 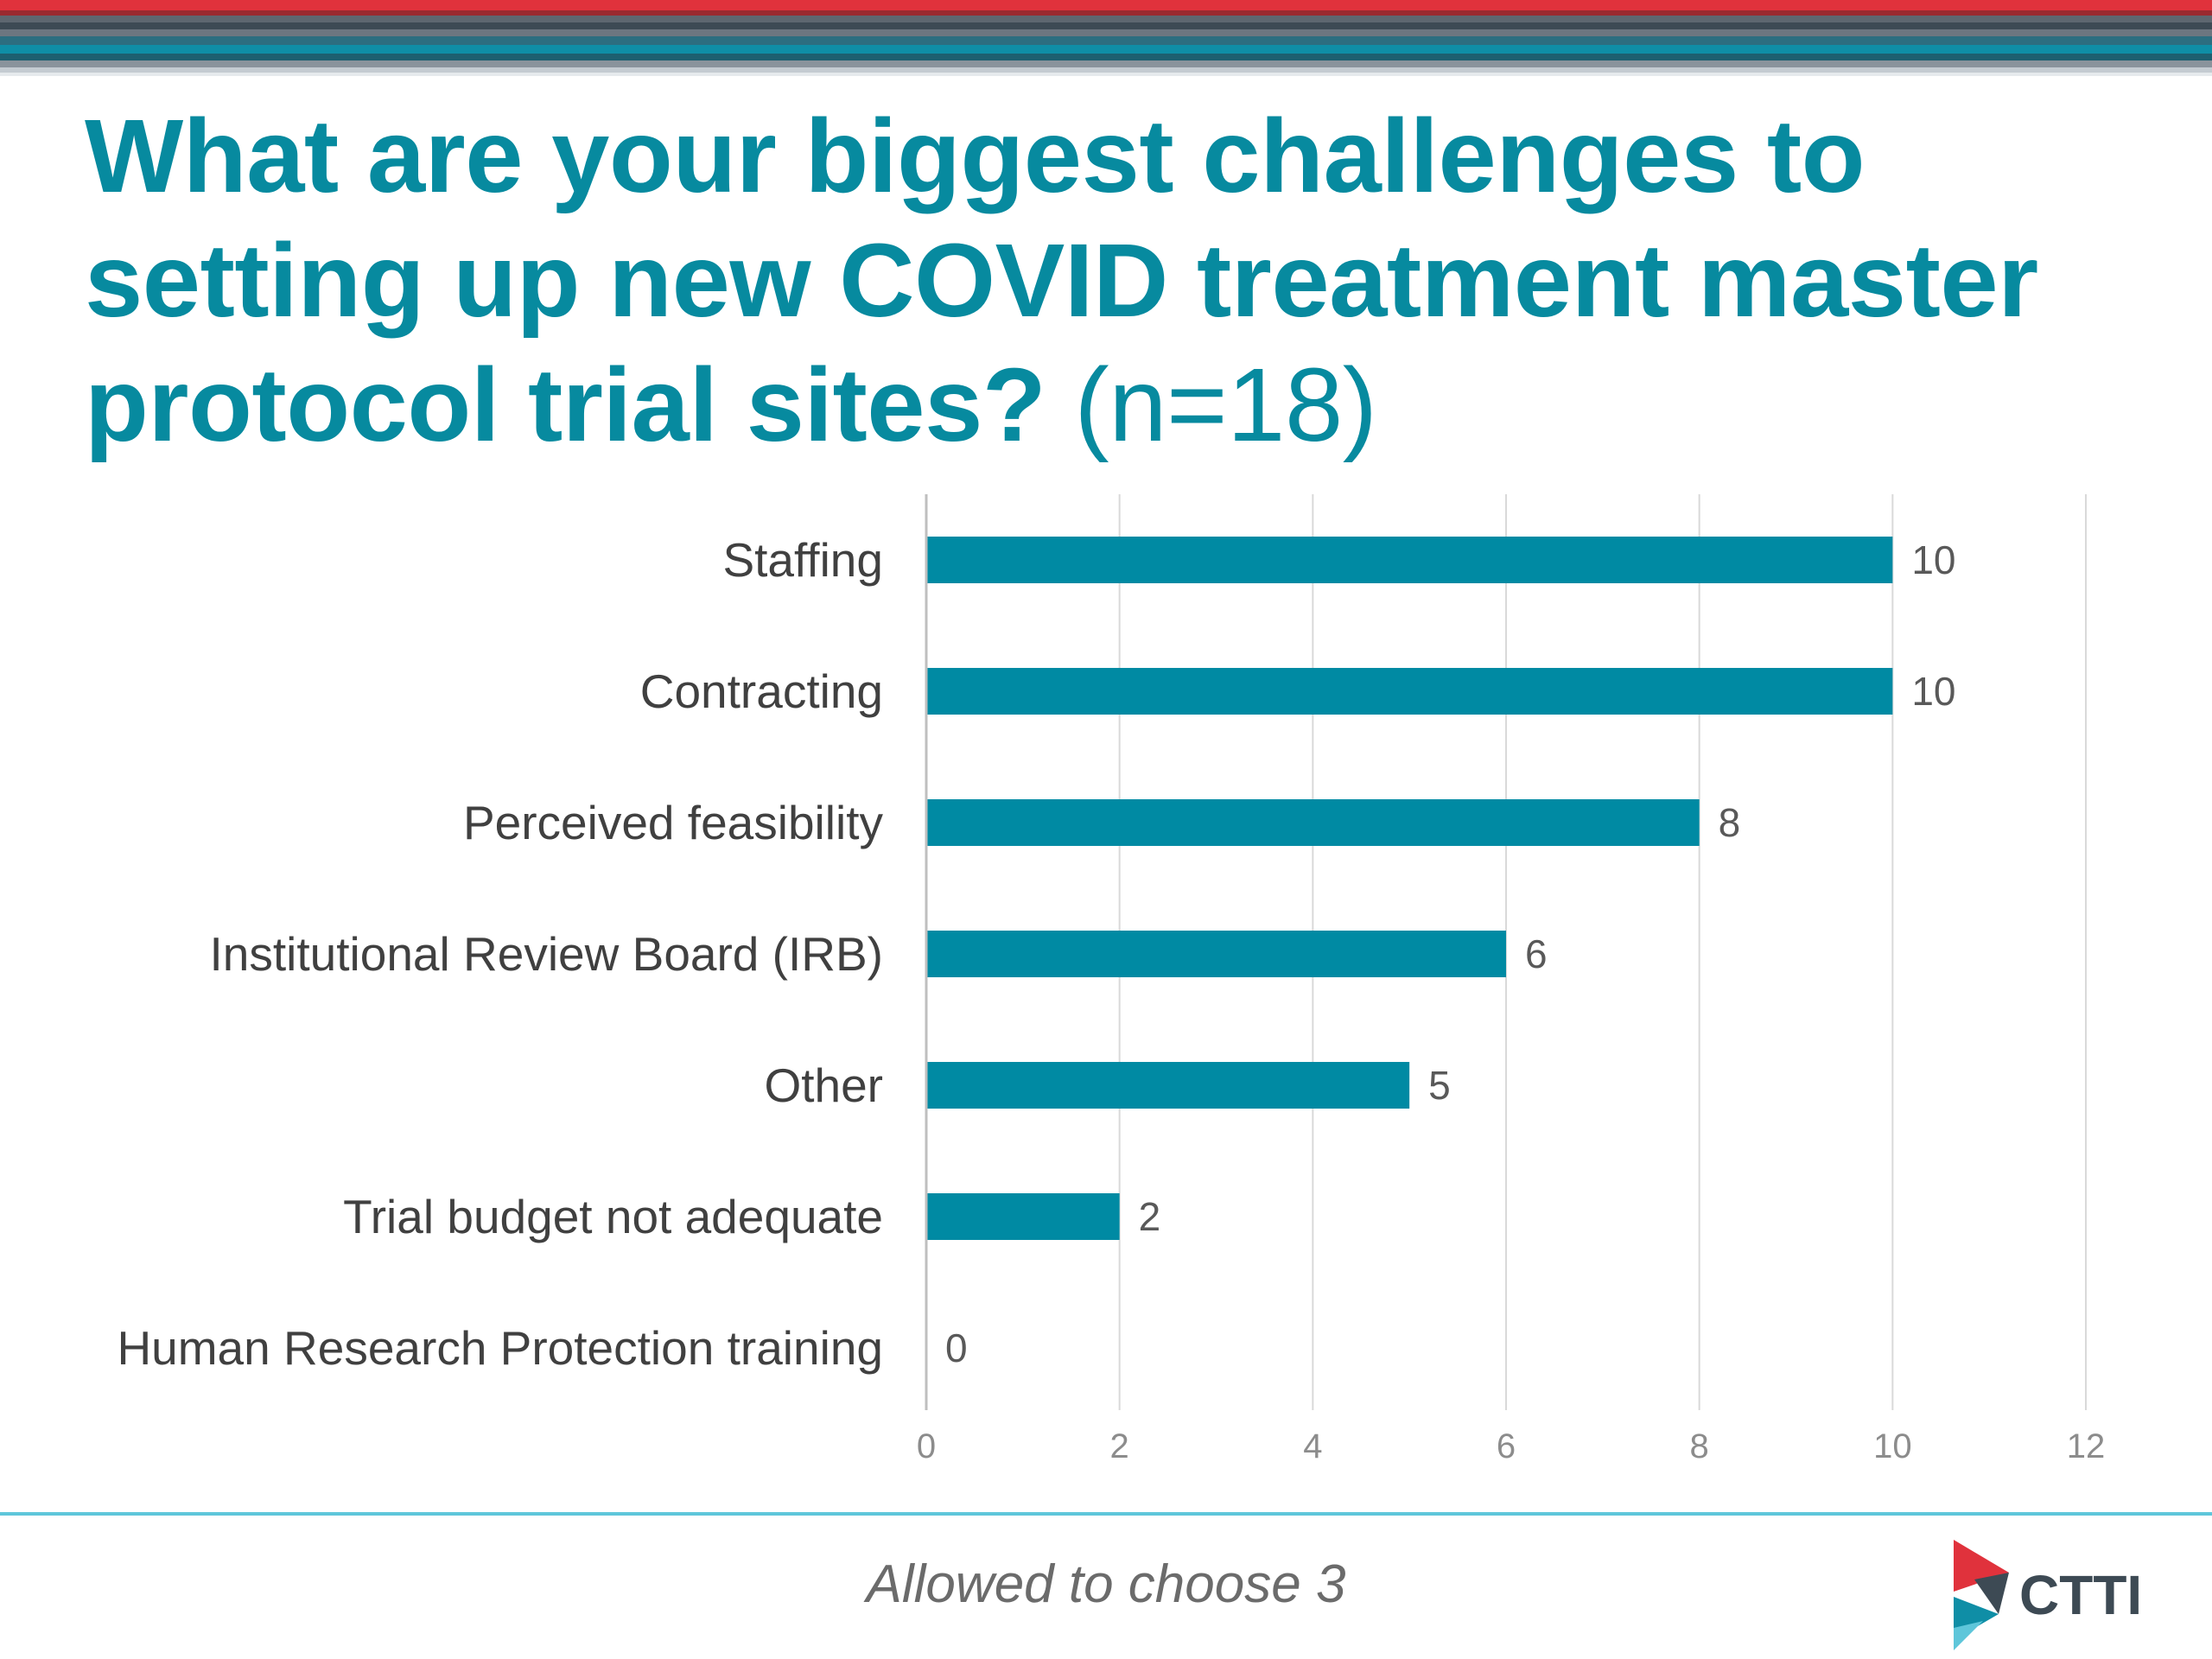 What do you see at coordinates (1506, 1446) in the screenshot?
I see `x-tick-label-6: 6` at bounding box center [1506, 1446].